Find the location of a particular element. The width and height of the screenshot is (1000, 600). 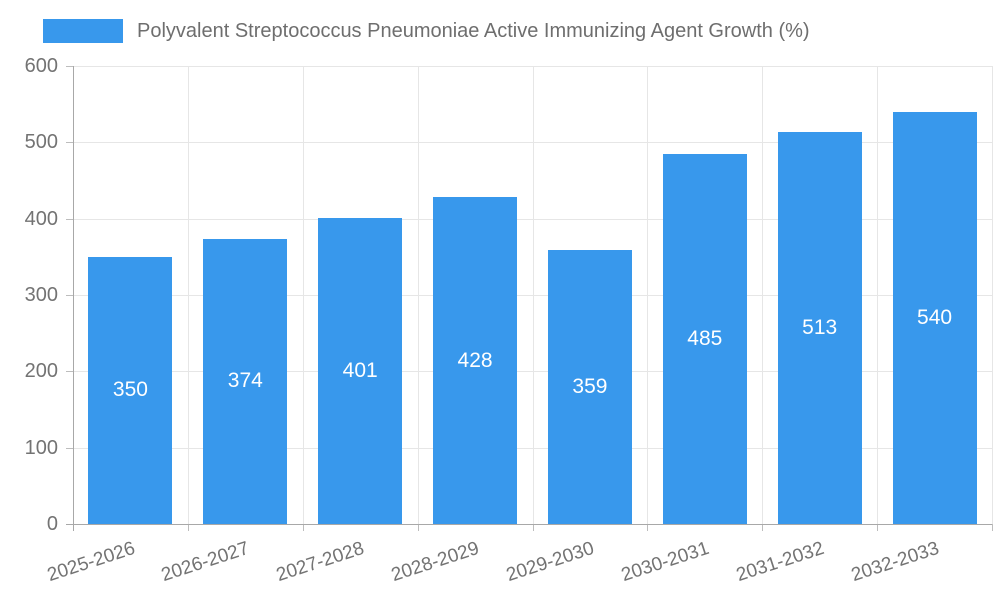

bar-value-label: 540 is located at coordinates (935, 317).